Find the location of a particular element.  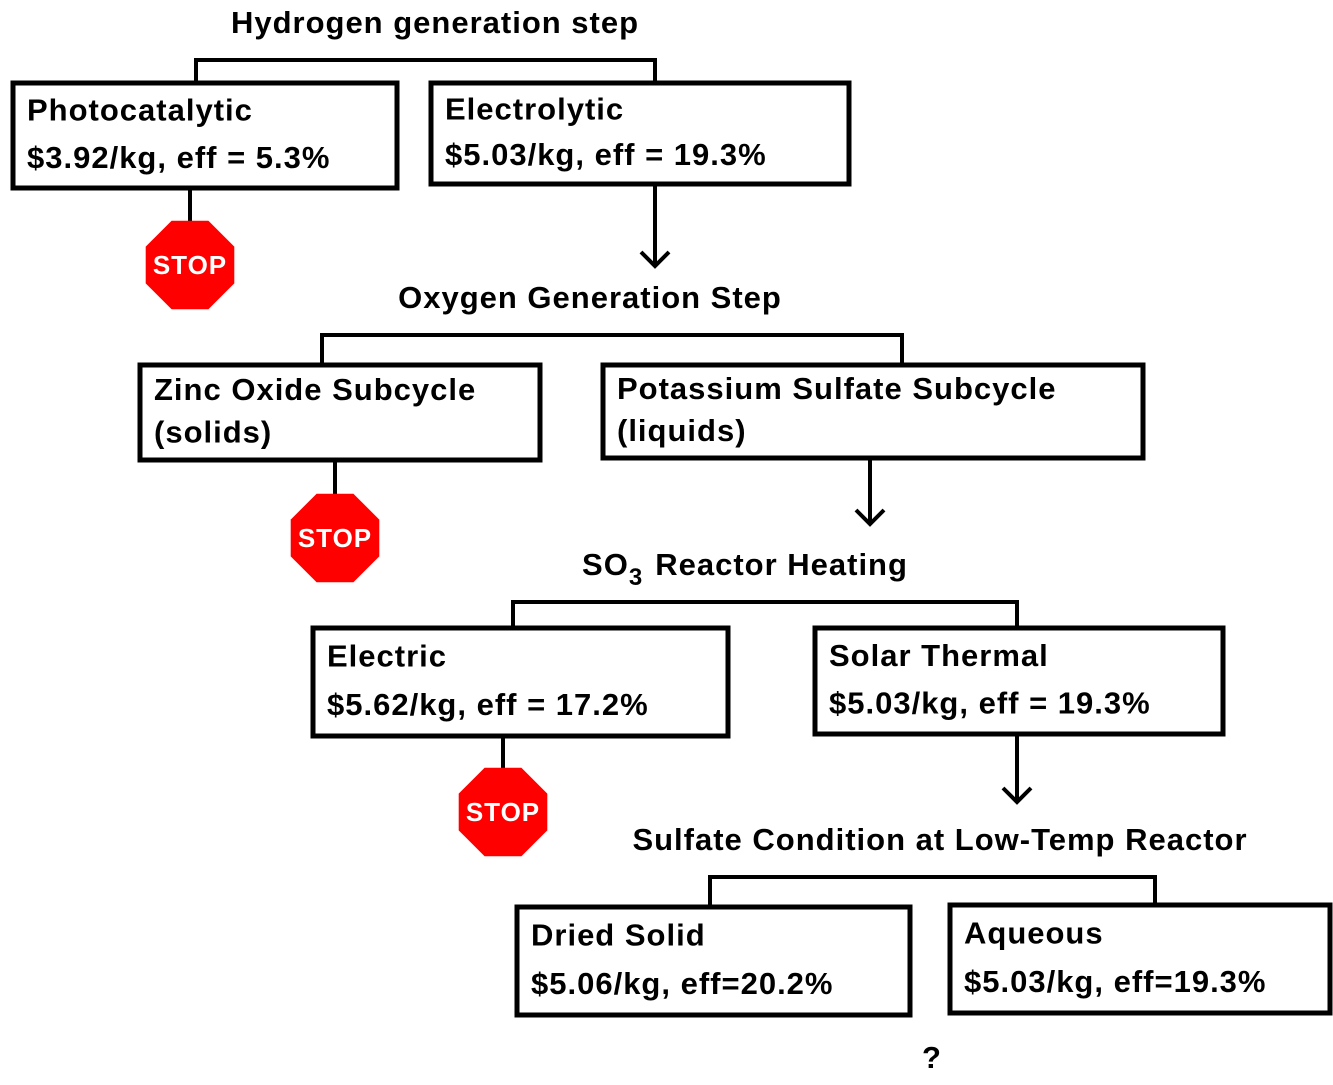

step-title: SO3 Reactor Heating is located at coordinates (745, 569).